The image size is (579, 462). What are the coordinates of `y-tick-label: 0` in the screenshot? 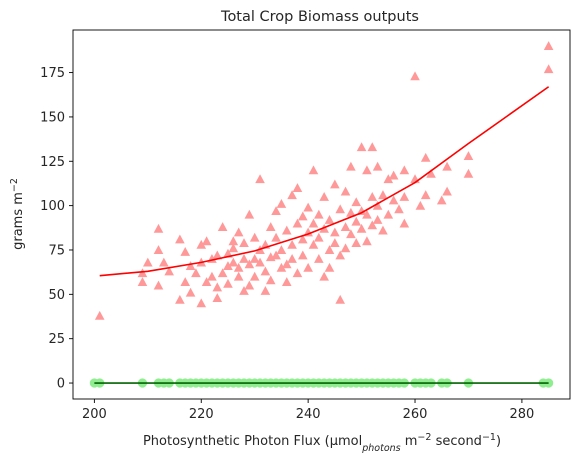 It's located at (61, 384).